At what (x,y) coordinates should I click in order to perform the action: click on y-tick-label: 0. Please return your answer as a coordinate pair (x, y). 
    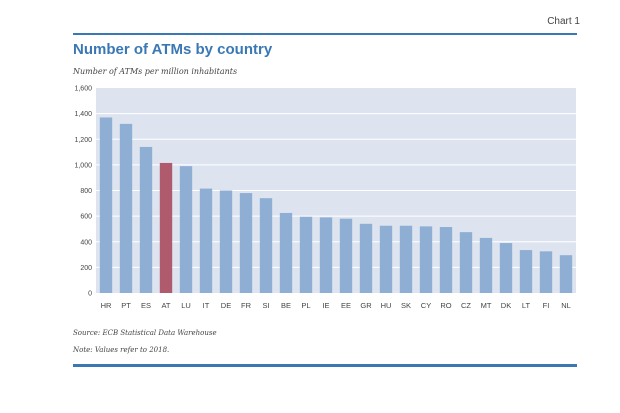
    Looking at the image, I should click on (90, 294).